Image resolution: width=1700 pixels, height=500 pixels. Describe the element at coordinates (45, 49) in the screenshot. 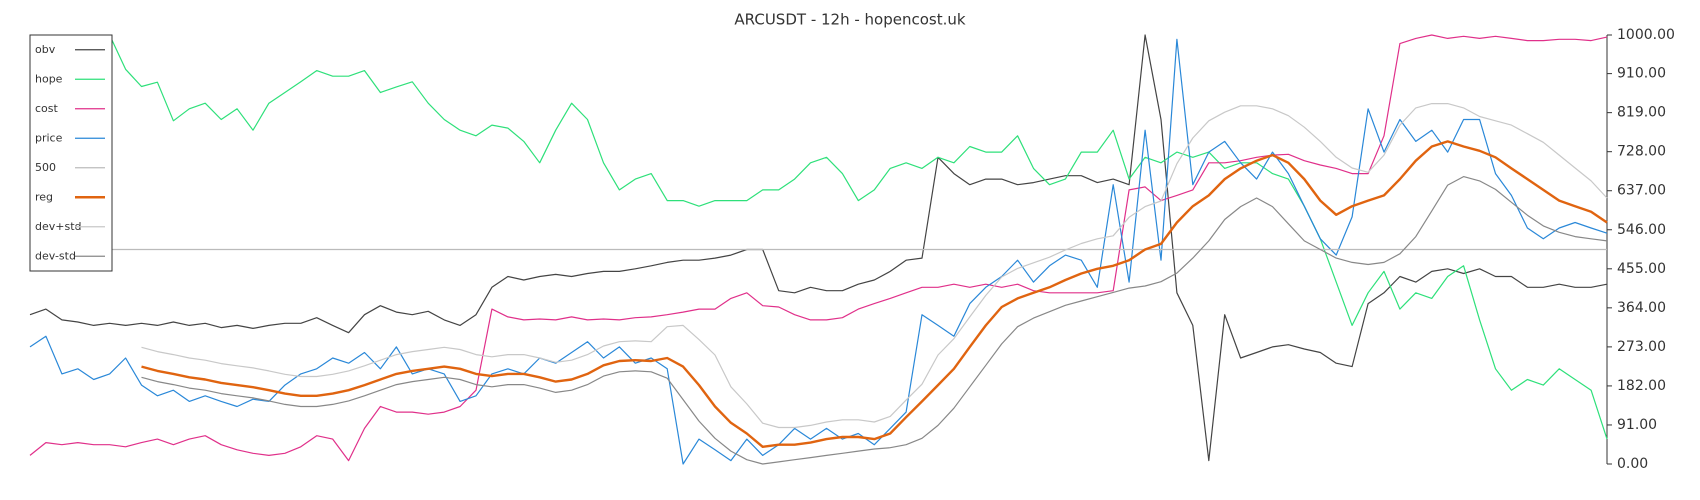

I see `legend-label: obv` at that location.